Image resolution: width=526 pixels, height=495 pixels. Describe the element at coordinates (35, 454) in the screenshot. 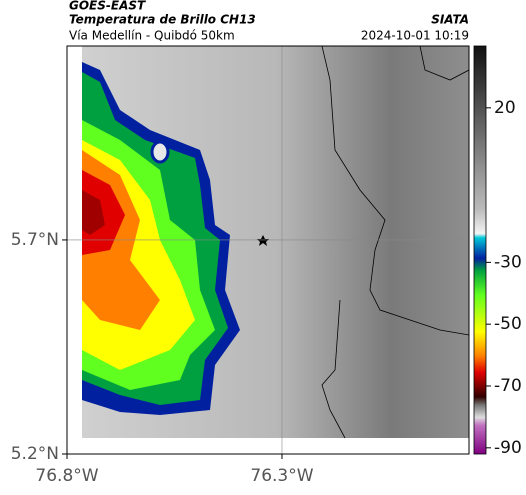

I see `y-tick-label: 5.2°N` at that location.